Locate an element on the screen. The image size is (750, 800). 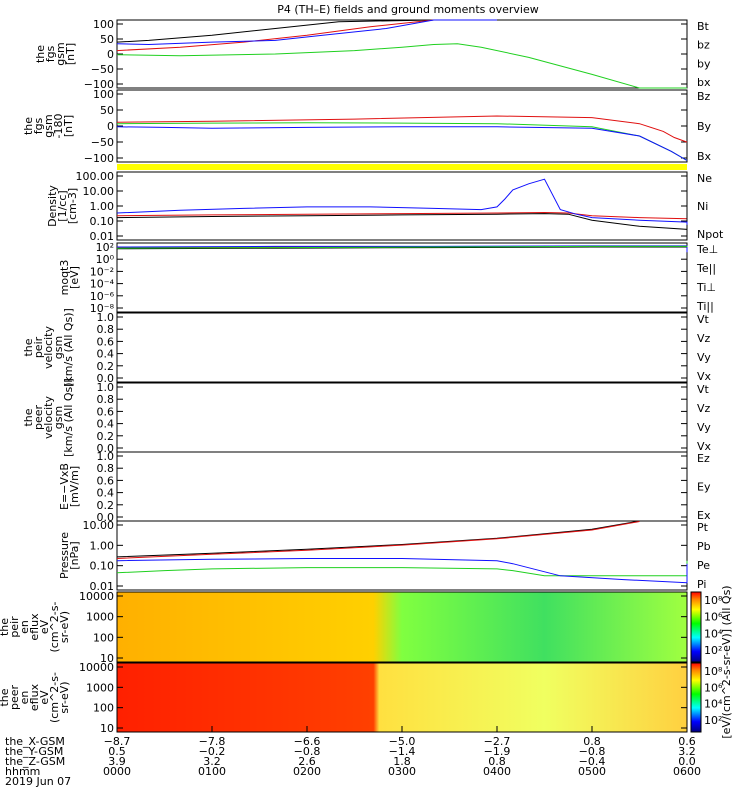
x-tick-label: 3.9 is located at coordinates (117, 761).